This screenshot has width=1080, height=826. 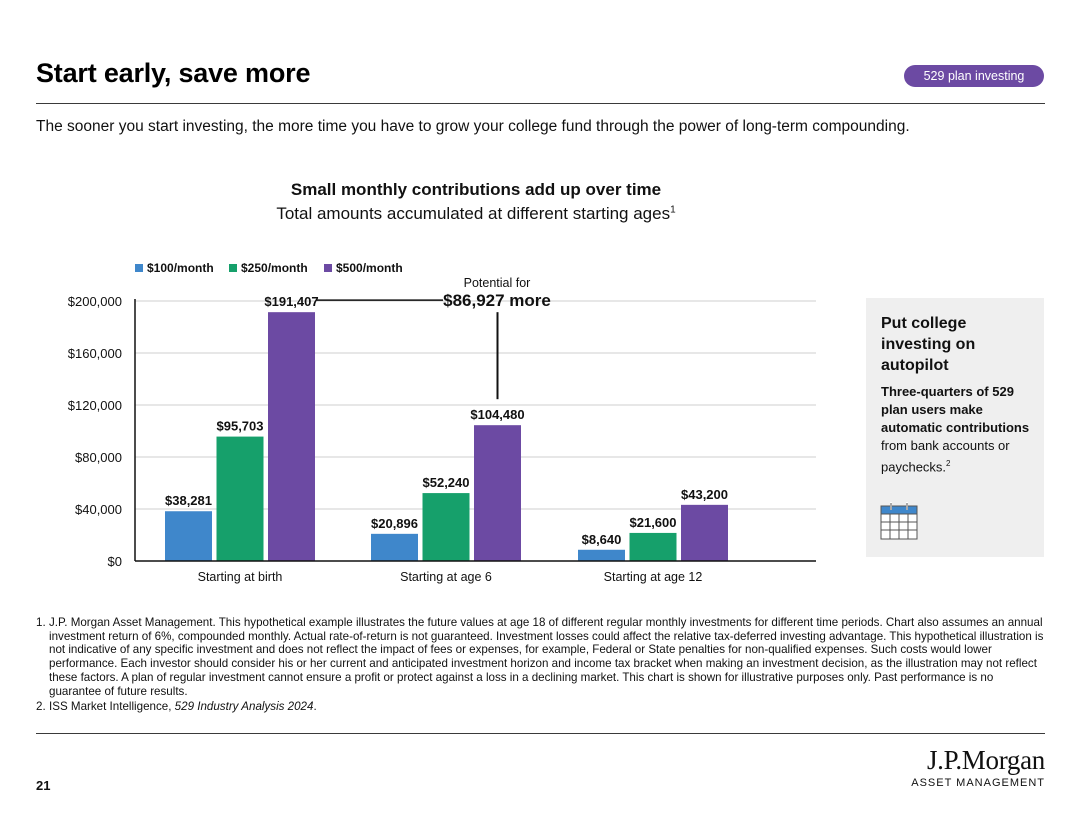 What do you see at coordinates (112, 707) in the screenshot?
I see `footnote-2-text: ISS Market Intelligence,` at bounding box center [112, 707].